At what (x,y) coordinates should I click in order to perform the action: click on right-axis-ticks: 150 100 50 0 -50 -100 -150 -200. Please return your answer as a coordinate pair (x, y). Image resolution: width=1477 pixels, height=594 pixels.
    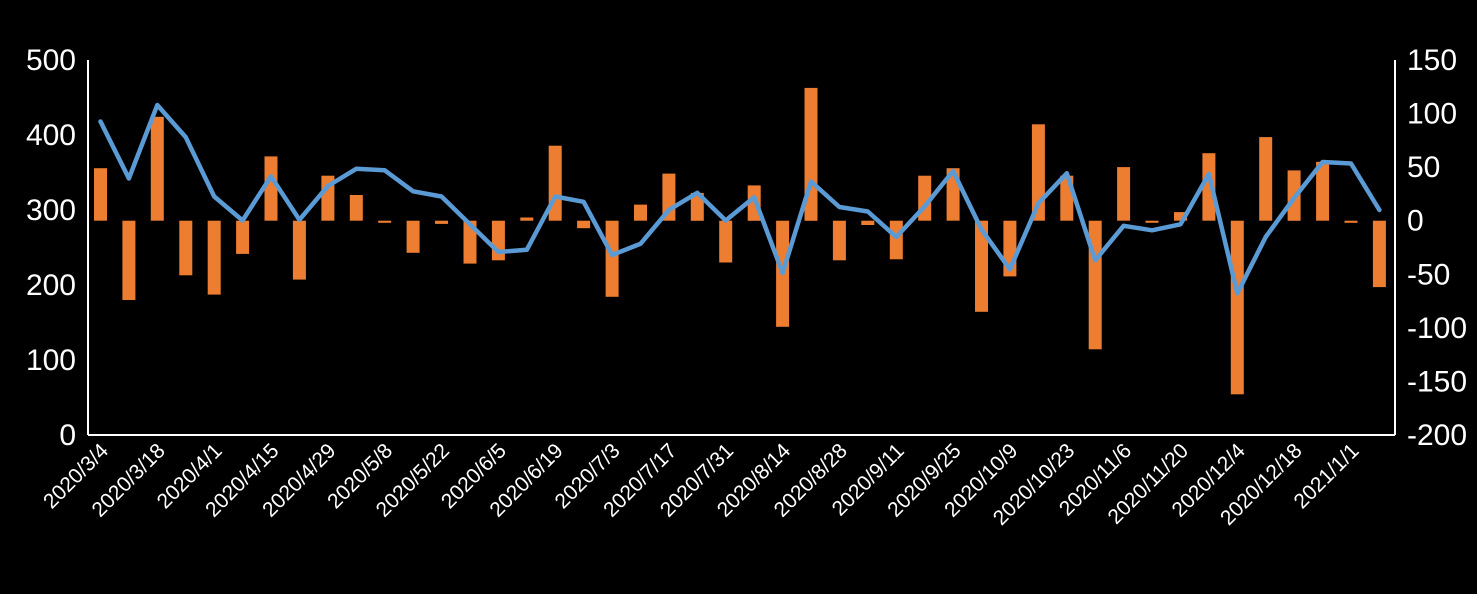
    Looking at the image, I should click on (1437, 248).